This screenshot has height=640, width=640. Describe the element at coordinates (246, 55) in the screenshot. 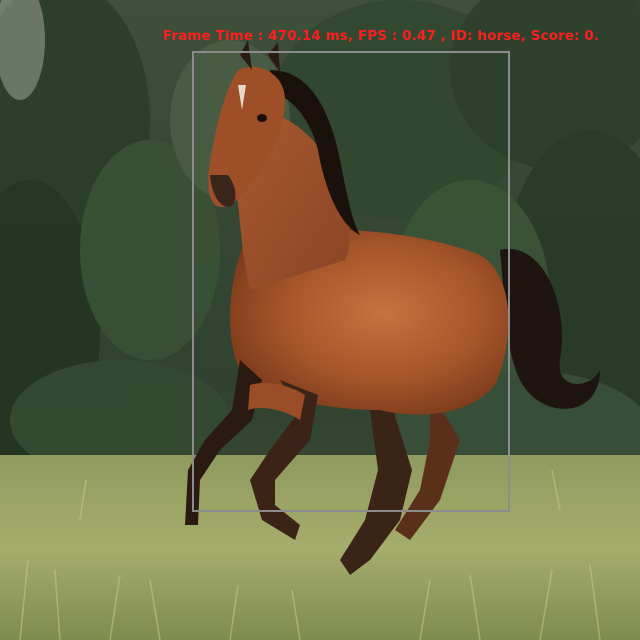

I see `horse-ear-left` at that location.